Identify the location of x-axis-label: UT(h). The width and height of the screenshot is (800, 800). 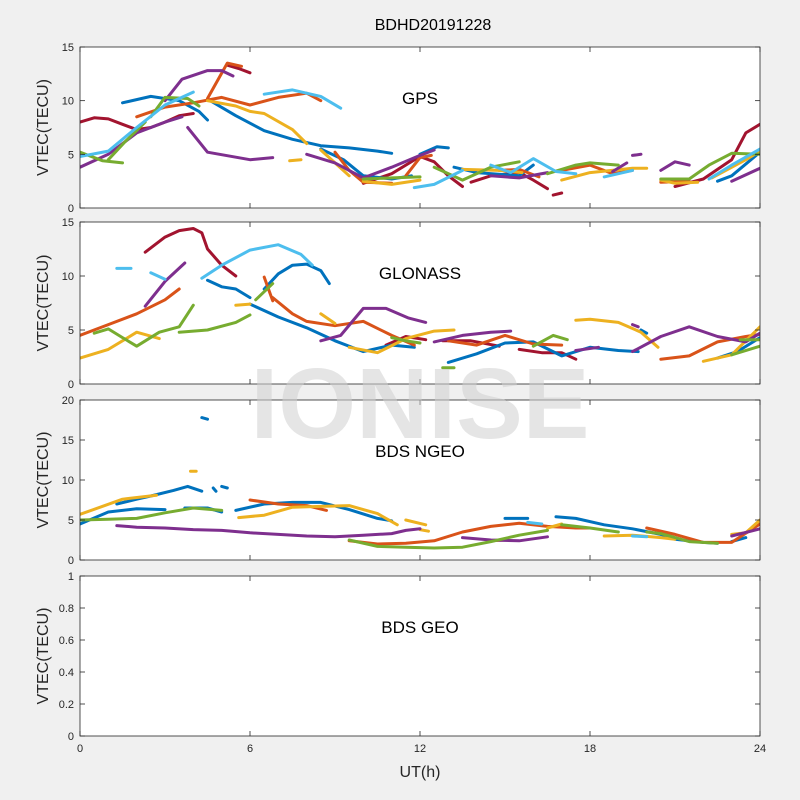
(420, 772).